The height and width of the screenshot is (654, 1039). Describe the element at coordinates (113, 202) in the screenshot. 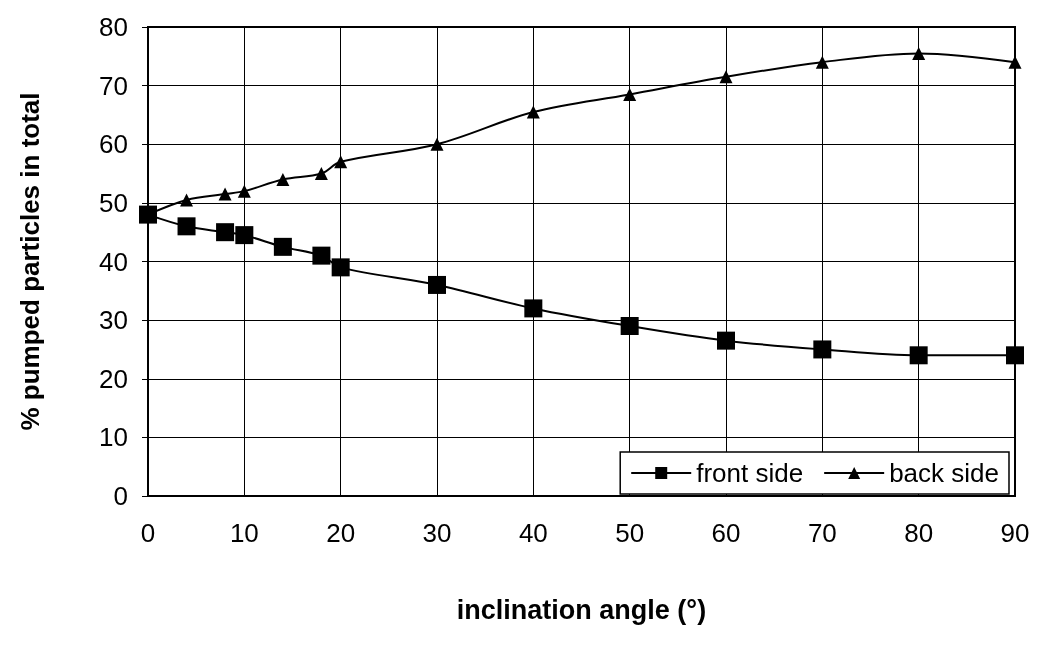

I see `y-tick-label: 50` at that location.